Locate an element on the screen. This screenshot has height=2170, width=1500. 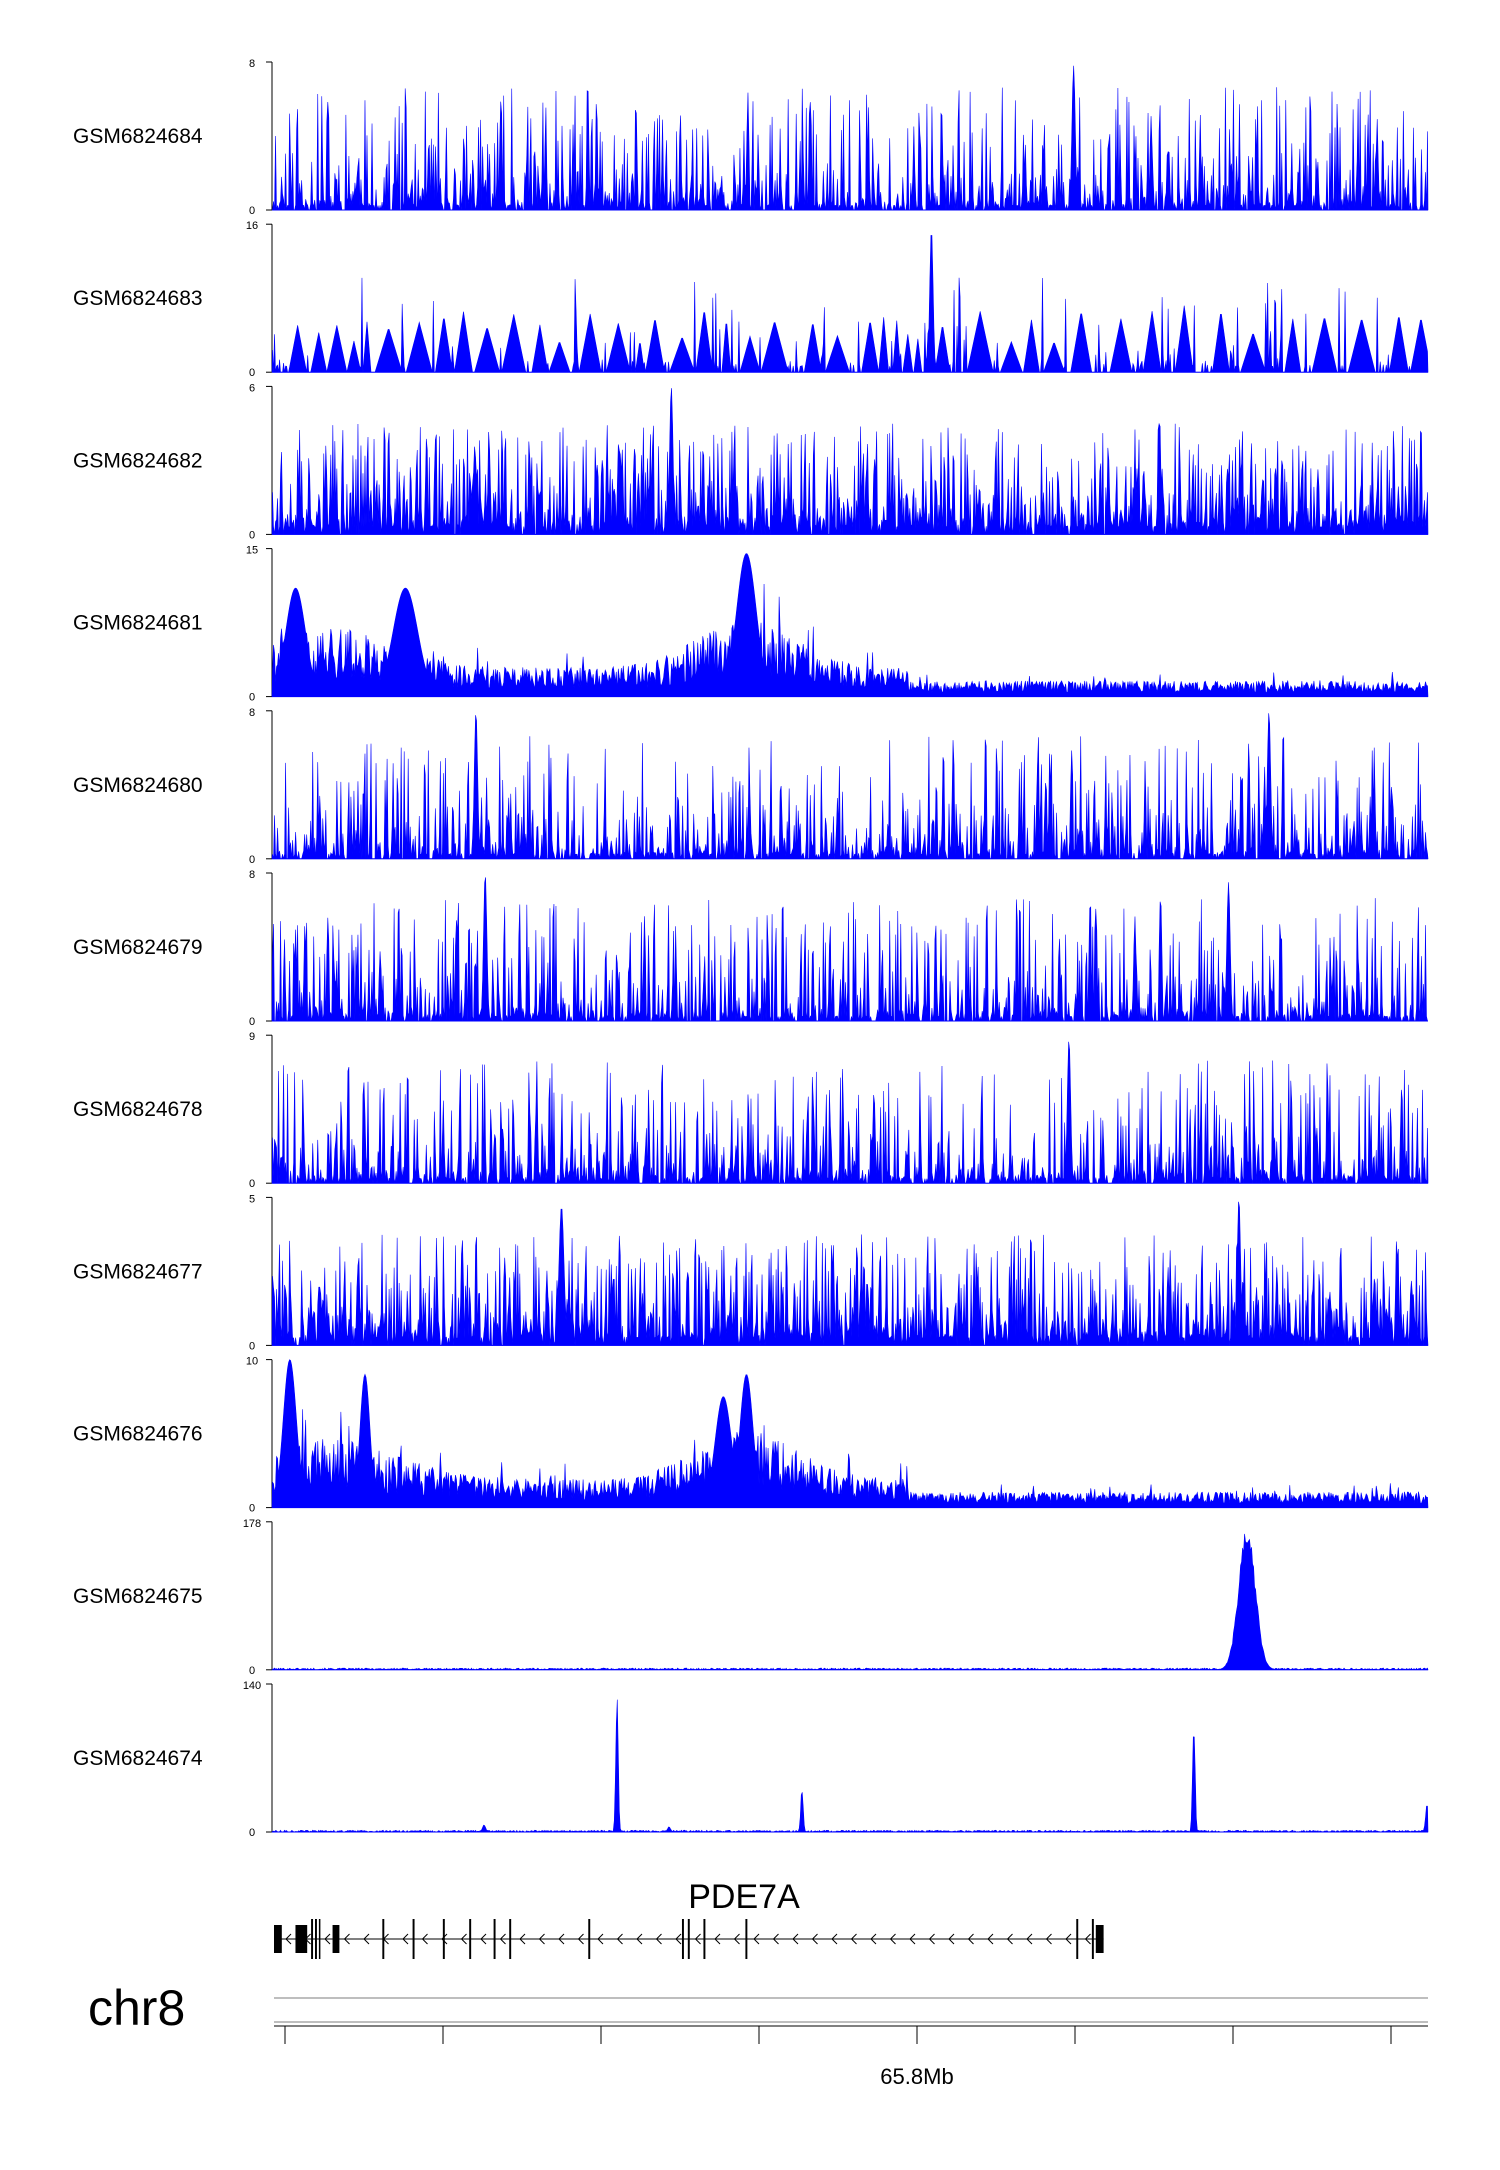
track-label: GSM6824675 is located at coordinates (138, 1596).